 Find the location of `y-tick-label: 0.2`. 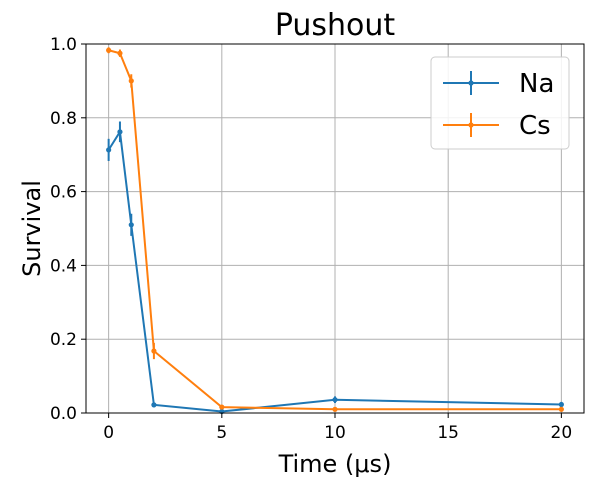

y-tick-label: 0.2 is located at coordinates (63, 340).